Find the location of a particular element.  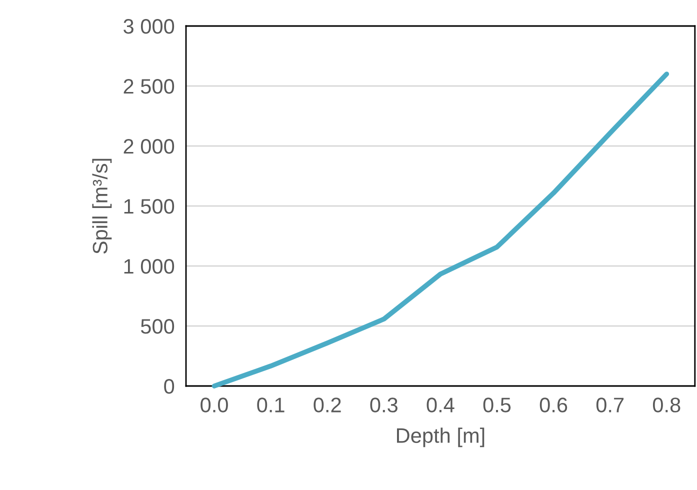

x-tick-label: 0.5 is located at coordinates (497, 405).